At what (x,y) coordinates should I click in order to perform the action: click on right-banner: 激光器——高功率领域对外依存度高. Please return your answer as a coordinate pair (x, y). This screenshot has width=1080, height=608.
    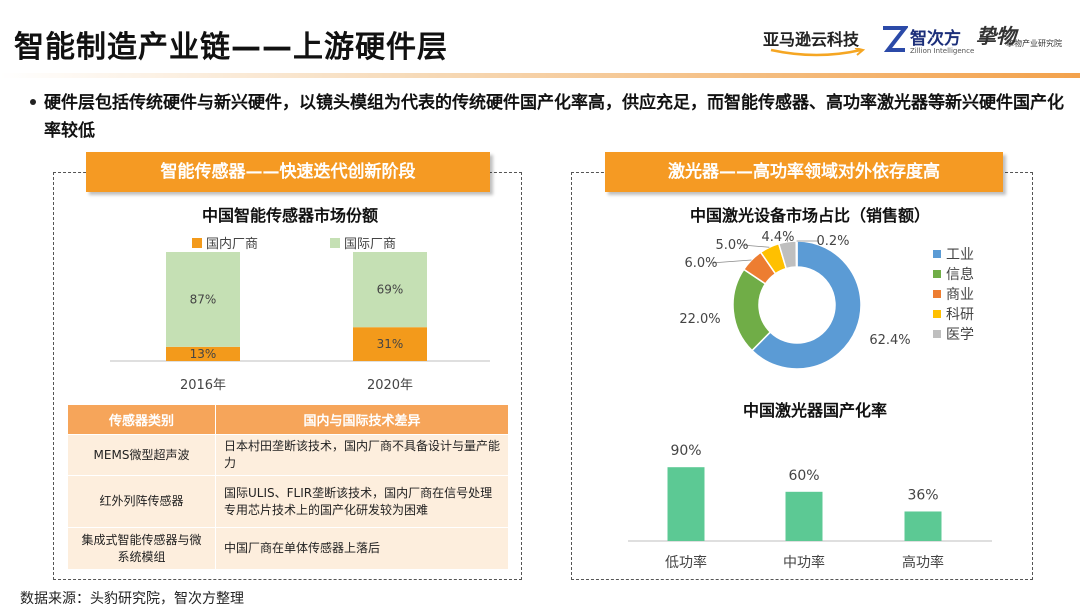
    Looking at the image, I should click on (804, 172).